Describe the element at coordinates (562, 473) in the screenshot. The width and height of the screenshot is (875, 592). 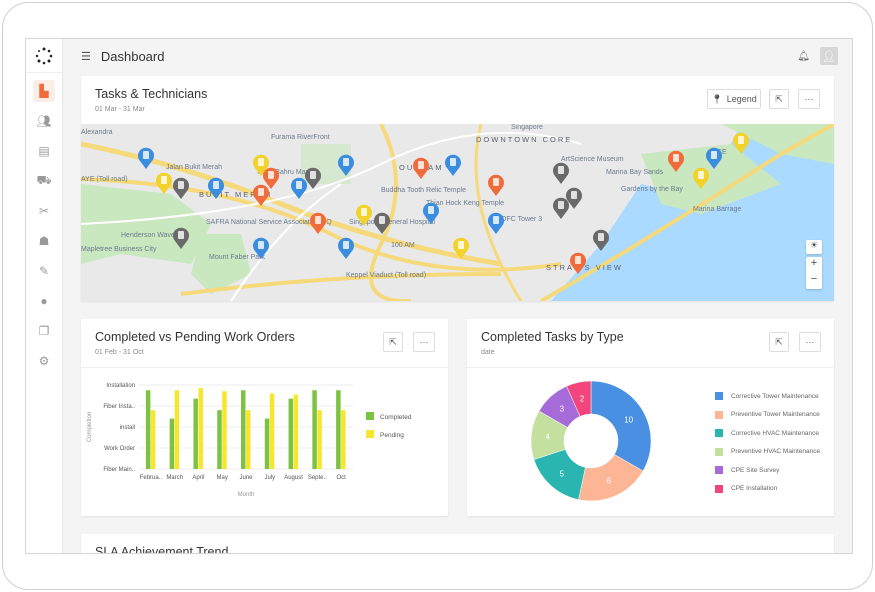
I see `slice-label: 5` at that location.